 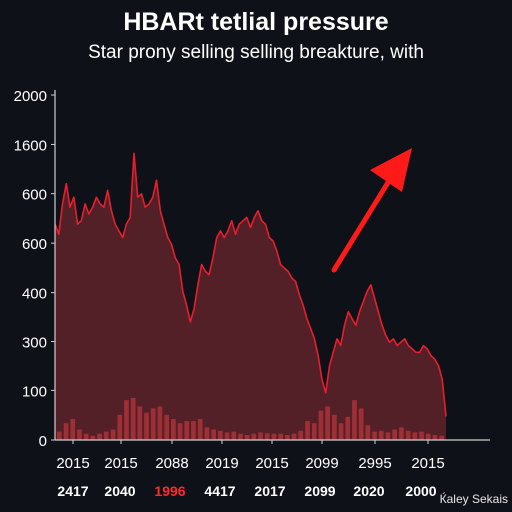 What do you see at coordinates (269, 491) in the screenshot?
I see `x-secondary-label: 2017` at bounding box center [269, 491].